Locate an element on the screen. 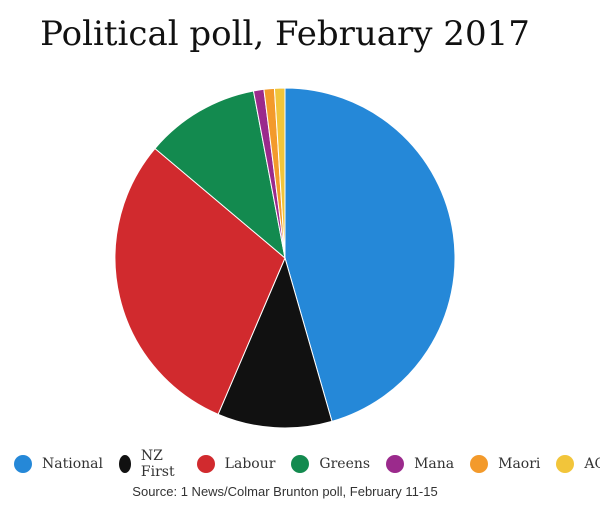 This screenshot has width=600, height=505. legend-label-labour: Labour is located at coordinates (250, 464).